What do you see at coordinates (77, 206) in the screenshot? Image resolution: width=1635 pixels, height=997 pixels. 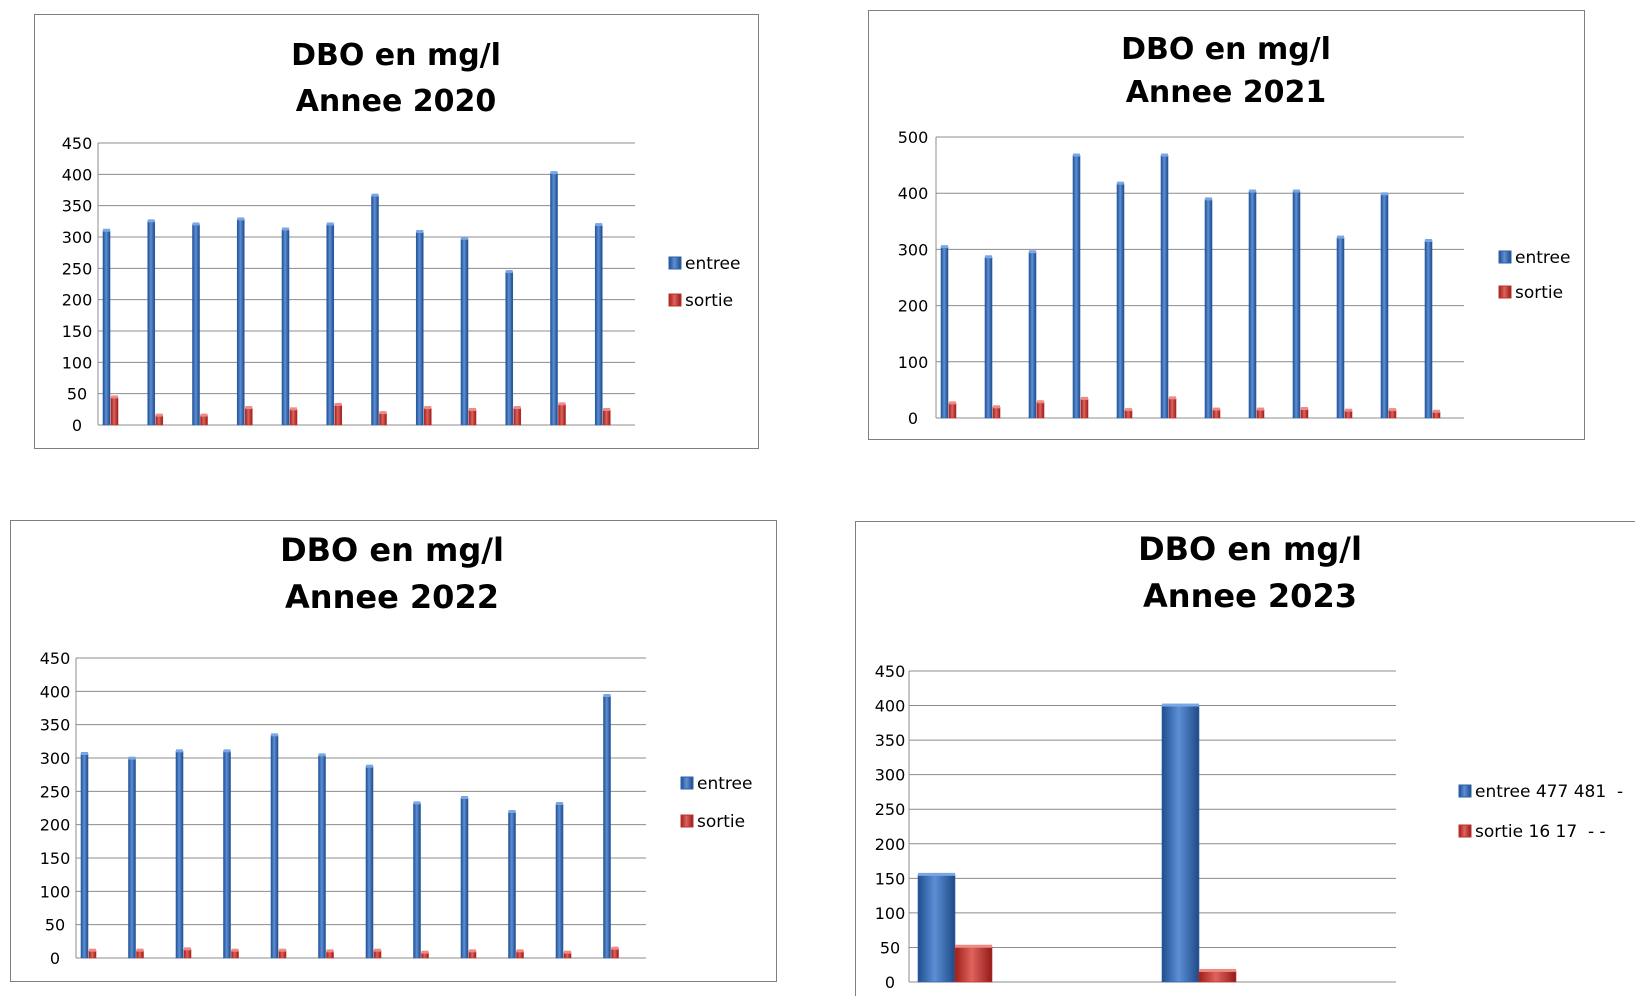 I see `y-tick-label: 350` at bounding box center [77, 206].